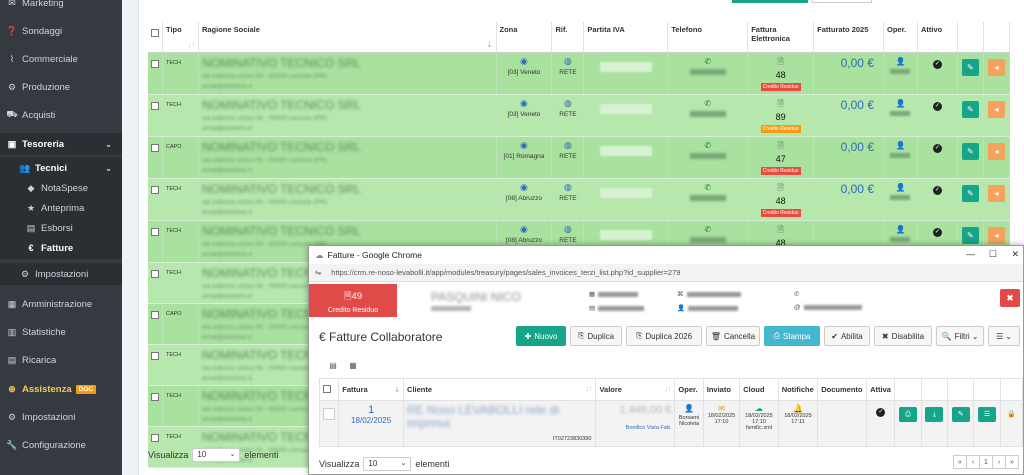  What do you see at coordinates (960, 336) in the screenshot?
I see `filtri-button: 🔍 Filtri ⌄` at bounding box center [960, 336].